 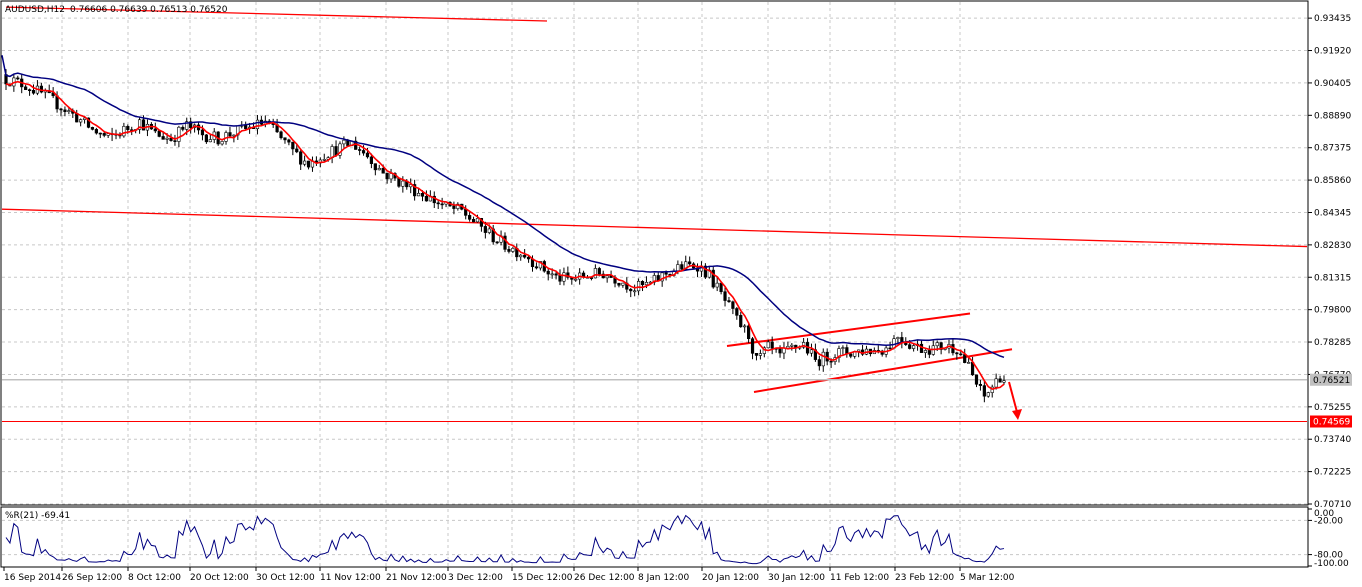 What do you see at coordinates (92, 578) in the screenshot?
I see `time-tick-label: 26 Sep 12:00` at bounding box center [92, 578].